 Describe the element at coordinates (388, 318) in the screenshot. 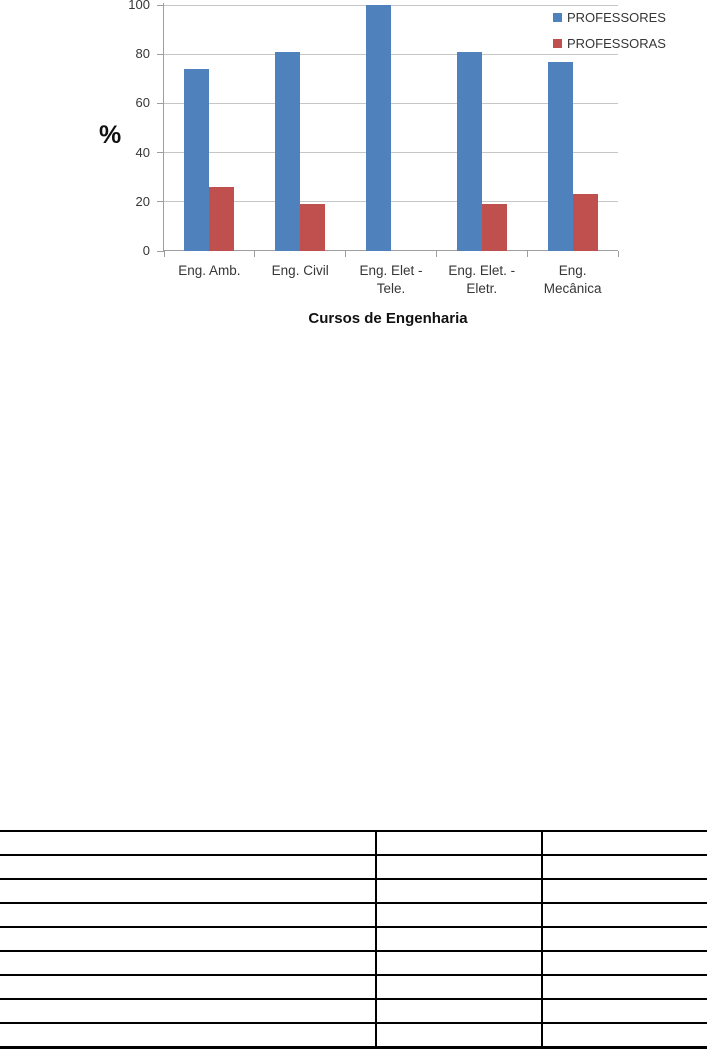

I see `x-axis-title: Cursos de Engenharia` at that location.